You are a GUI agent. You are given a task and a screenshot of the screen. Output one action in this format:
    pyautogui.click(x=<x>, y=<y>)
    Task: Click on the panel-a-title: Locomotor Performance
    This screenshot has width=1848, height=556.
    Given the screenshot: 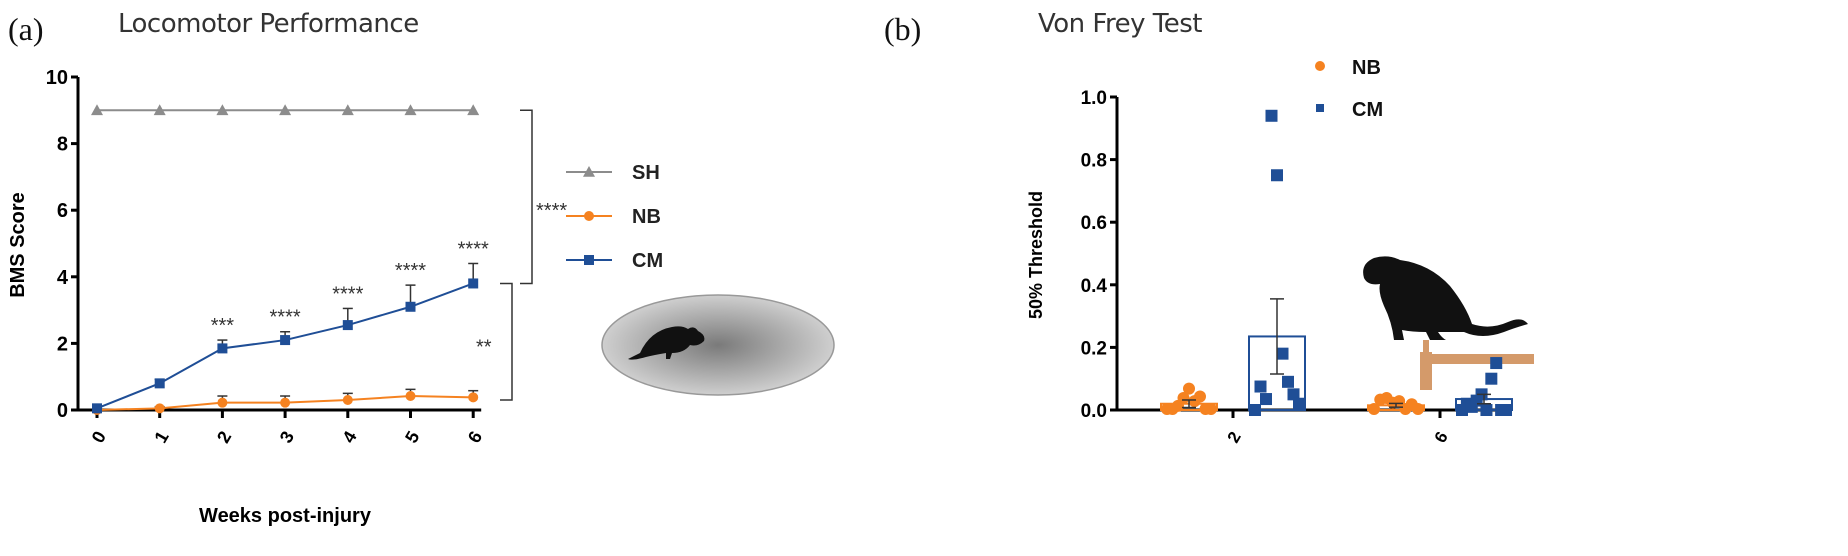 What is the action you would take?
    pyautogui.click(x=268, y=24)
    